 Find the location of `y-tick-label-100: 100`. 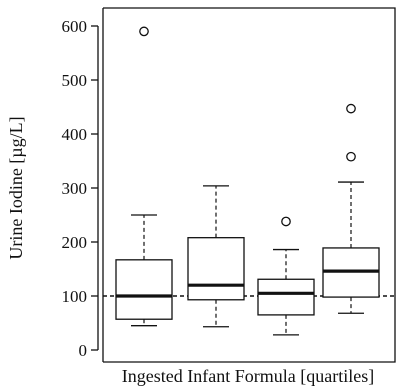

y-tick-label-100: 100 is located at coordinates (75, 296).